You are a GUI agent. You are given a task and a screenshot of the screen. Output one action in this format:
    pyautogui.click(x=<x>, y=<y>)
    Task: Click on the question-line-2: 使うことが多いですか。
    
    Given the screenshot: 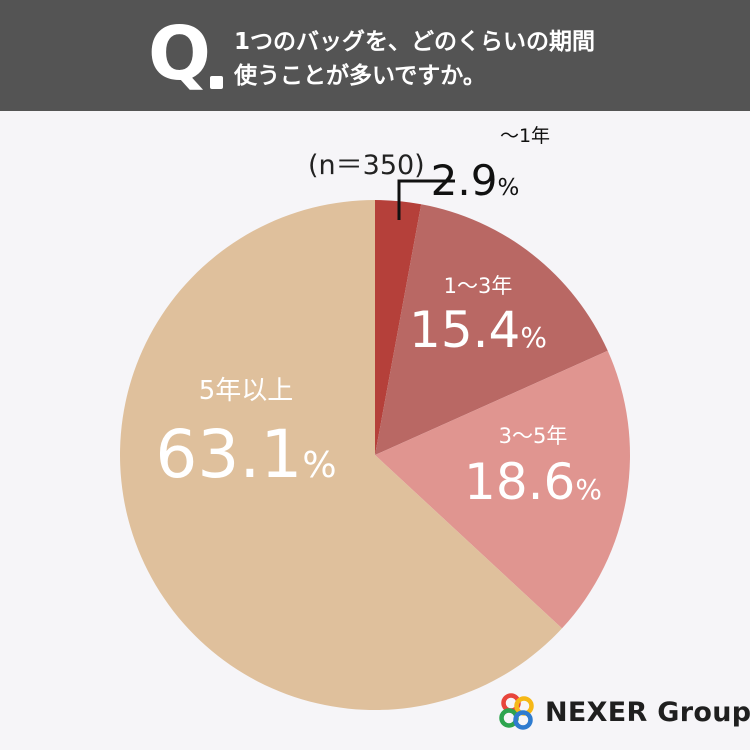 What is the action you would take?
    pyautogui.click(x=360, y=76)
    